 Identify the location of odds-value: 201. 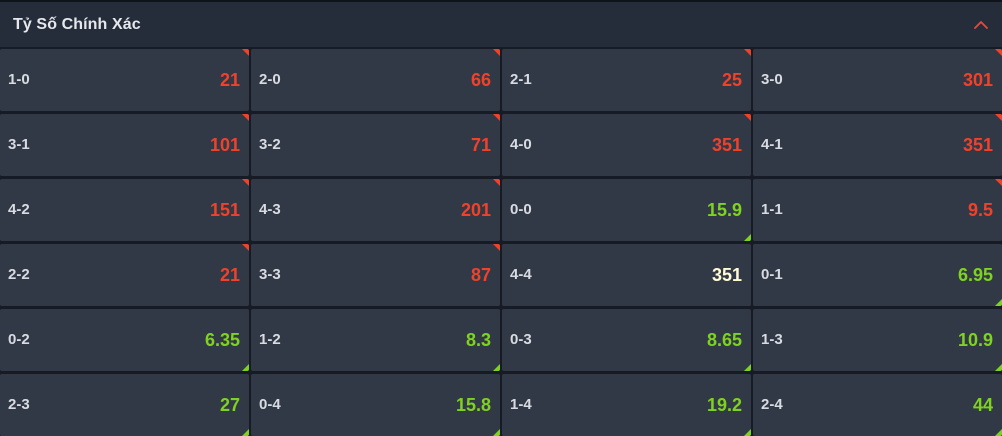
(475, 210).